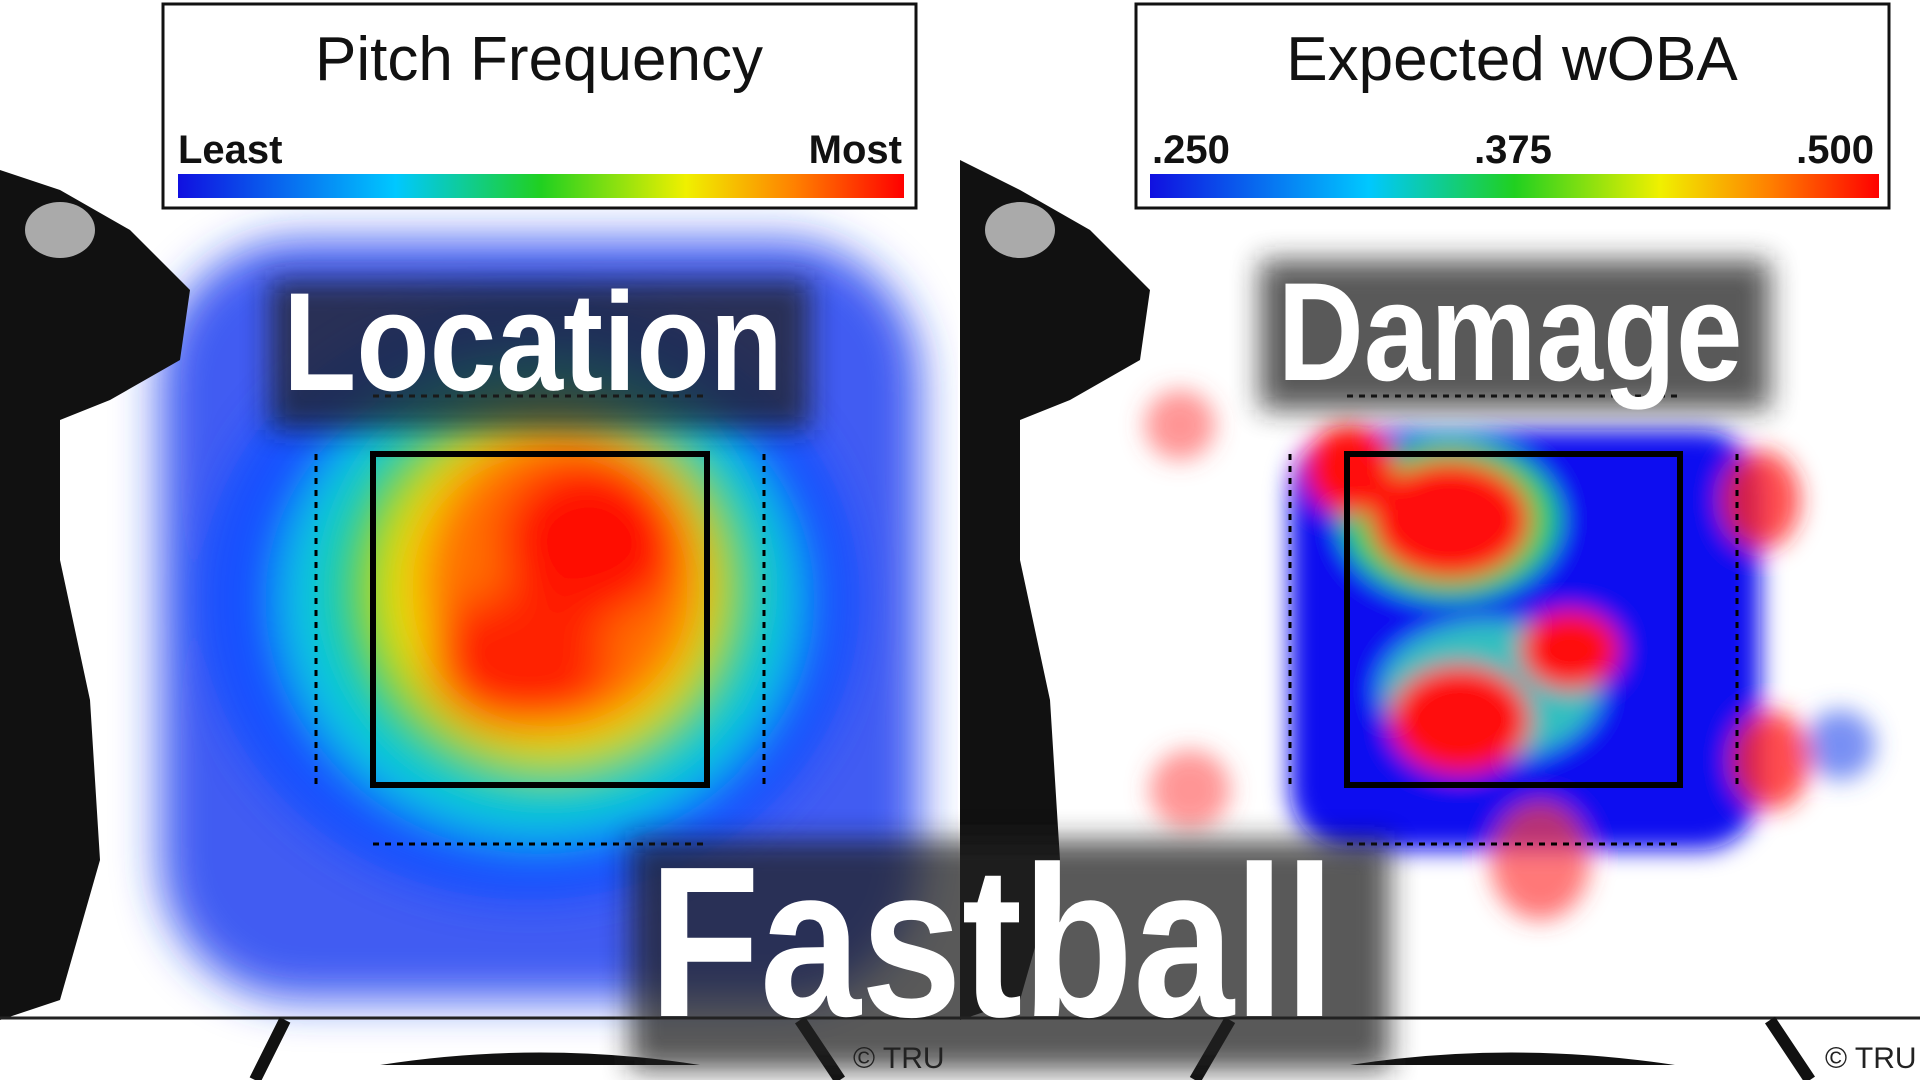  What do you see at coordinates (992, 941) in the screenshot?
I see `banner: Fastball` at bounding box center [992, 941].